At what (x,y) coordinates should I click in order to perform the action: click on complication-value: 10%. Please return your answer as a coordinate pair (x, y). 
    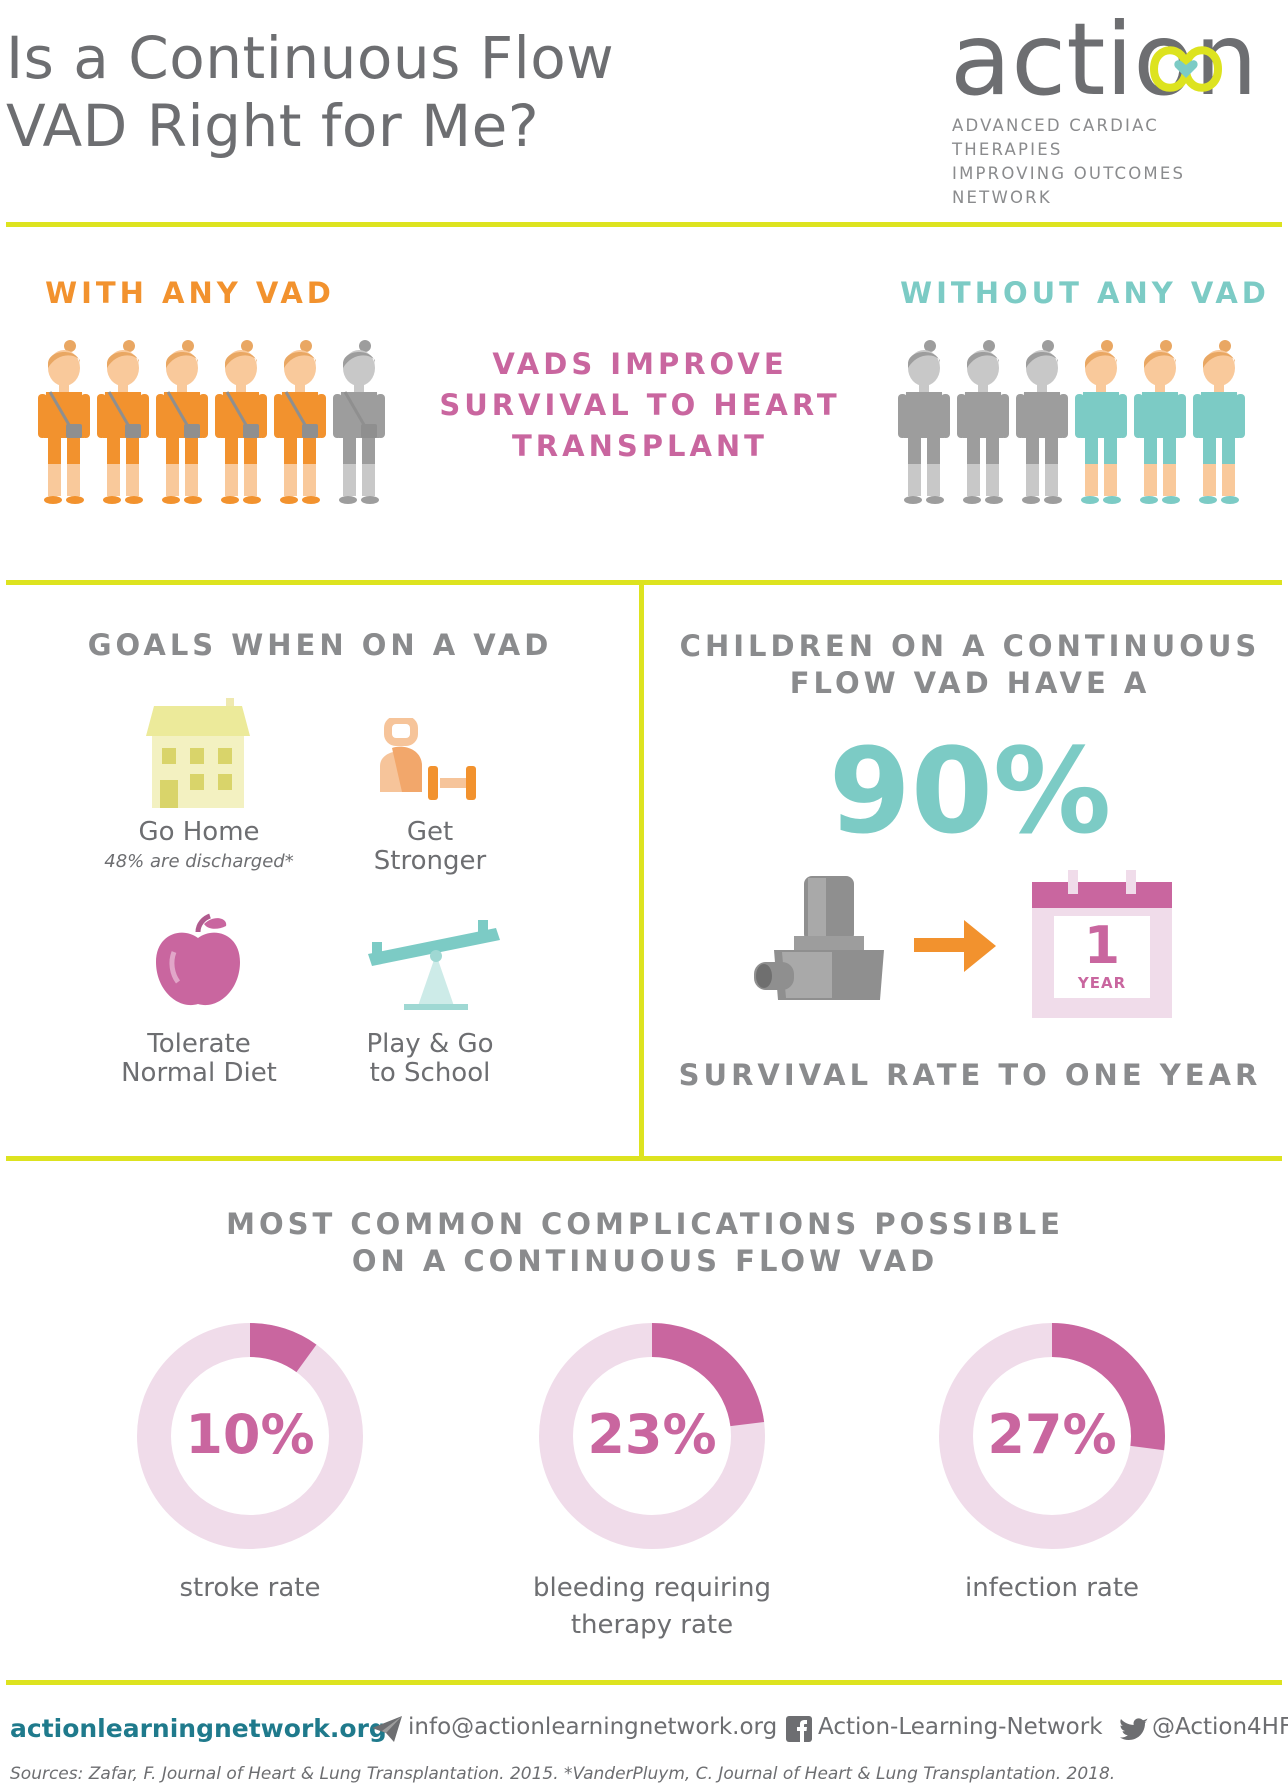
    Looking at the image, I should click on (250, 1434).